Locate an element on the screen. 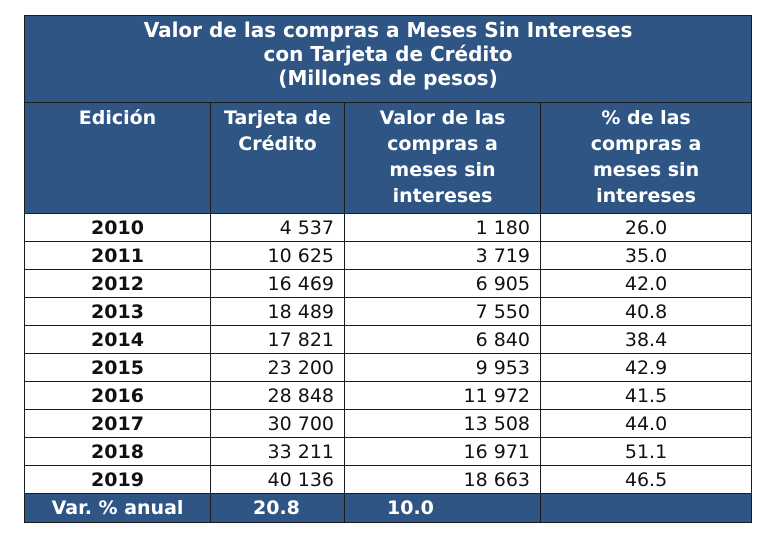 The height and width of the screenshot is (543, 771). table-row: 2013 18 489 7 550 40.8 is located at coordinates (388, 311).